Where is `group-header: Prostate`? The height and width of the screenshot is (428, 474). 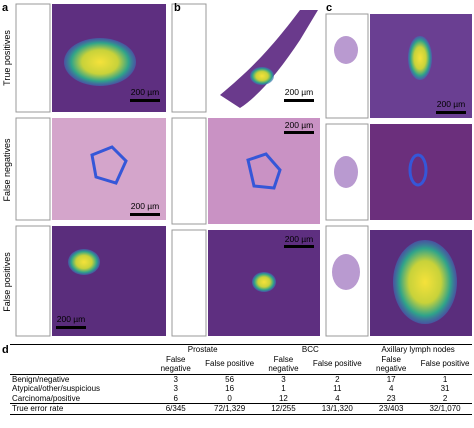 group-header: Prostate is located at coordinates (202, 349).